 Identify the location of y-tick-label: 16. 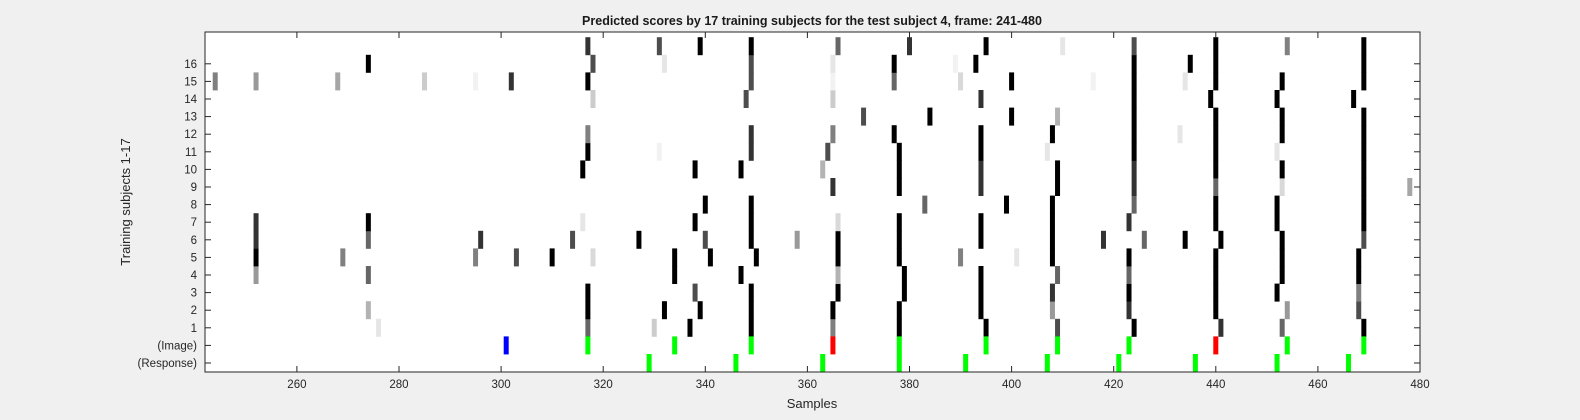
(190, 65).